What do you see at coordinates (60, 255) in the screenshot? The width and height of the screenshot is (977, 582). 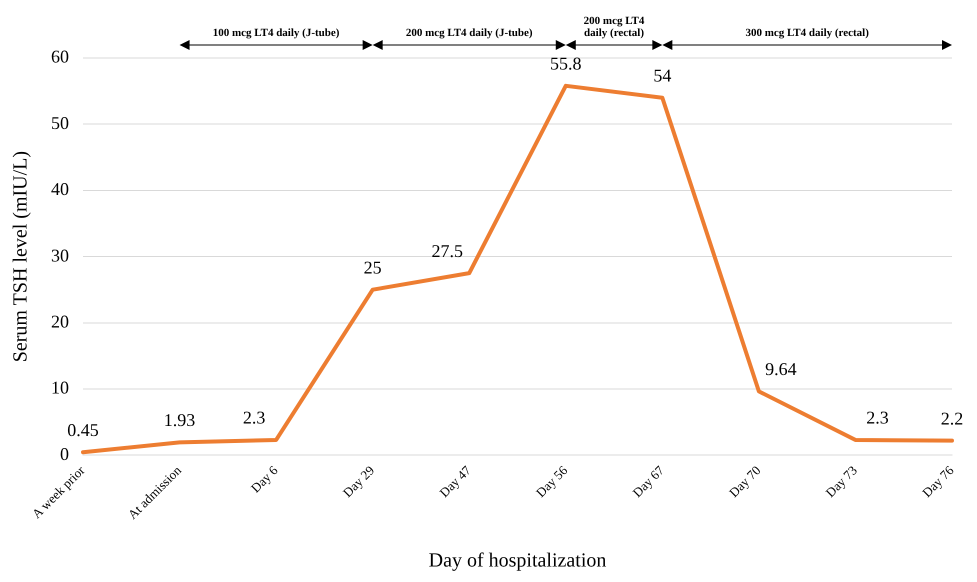 I see `y-tick-label: 30` at bounding box center [60, 255].